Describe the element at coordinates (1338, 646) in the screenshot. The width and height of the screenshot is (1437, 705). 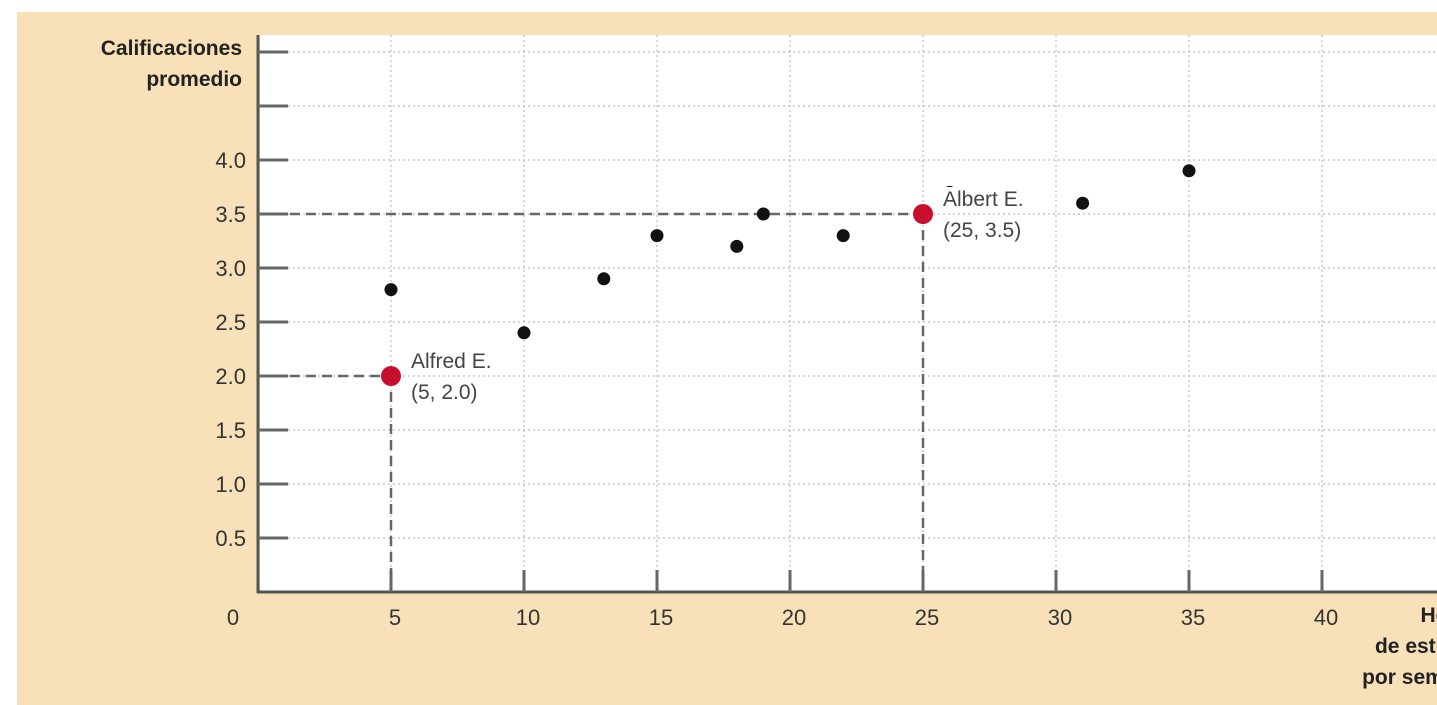
I see `x-axis-label: Horas de estudio por semana` at that location.